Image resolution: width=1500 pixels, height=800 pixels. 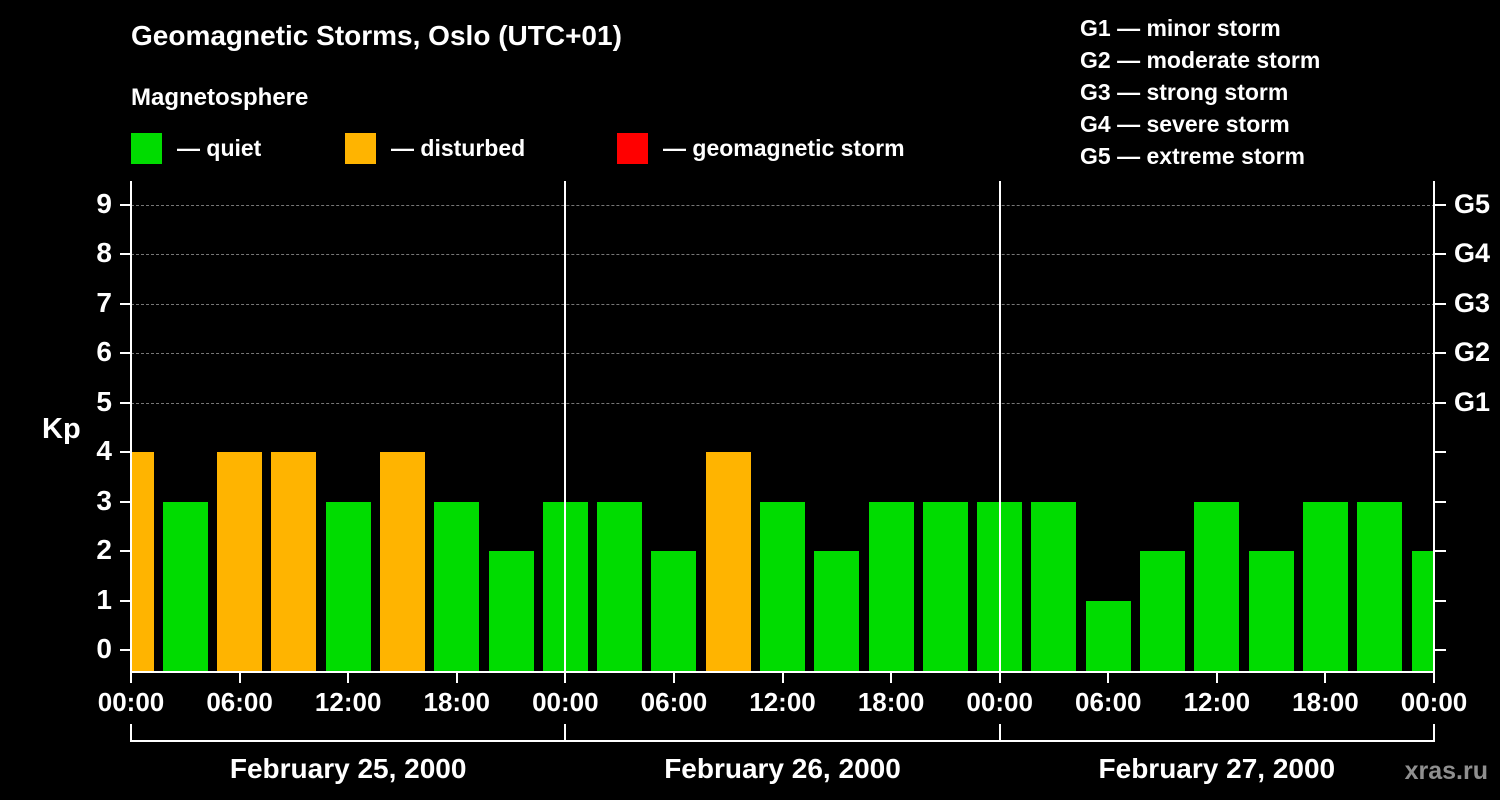 I want to click on x-axis-time-label: 06:00, so click(x=239, y=702).